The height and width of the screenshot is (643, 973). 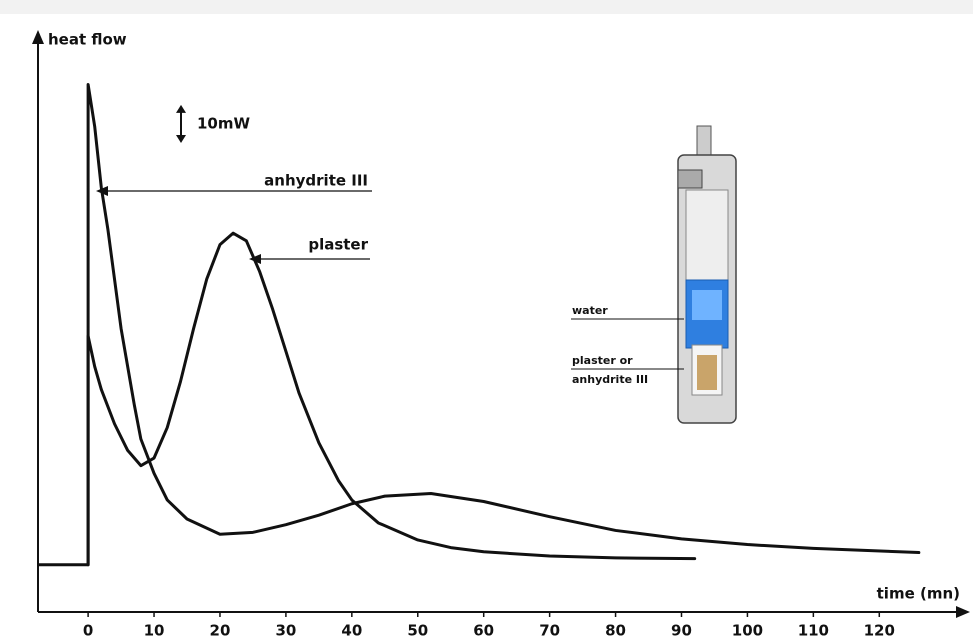 What do you see at coordinates (351, 631) in the screenshot?
I see `x-tick-label: 40` at bounding box center [351, 631].